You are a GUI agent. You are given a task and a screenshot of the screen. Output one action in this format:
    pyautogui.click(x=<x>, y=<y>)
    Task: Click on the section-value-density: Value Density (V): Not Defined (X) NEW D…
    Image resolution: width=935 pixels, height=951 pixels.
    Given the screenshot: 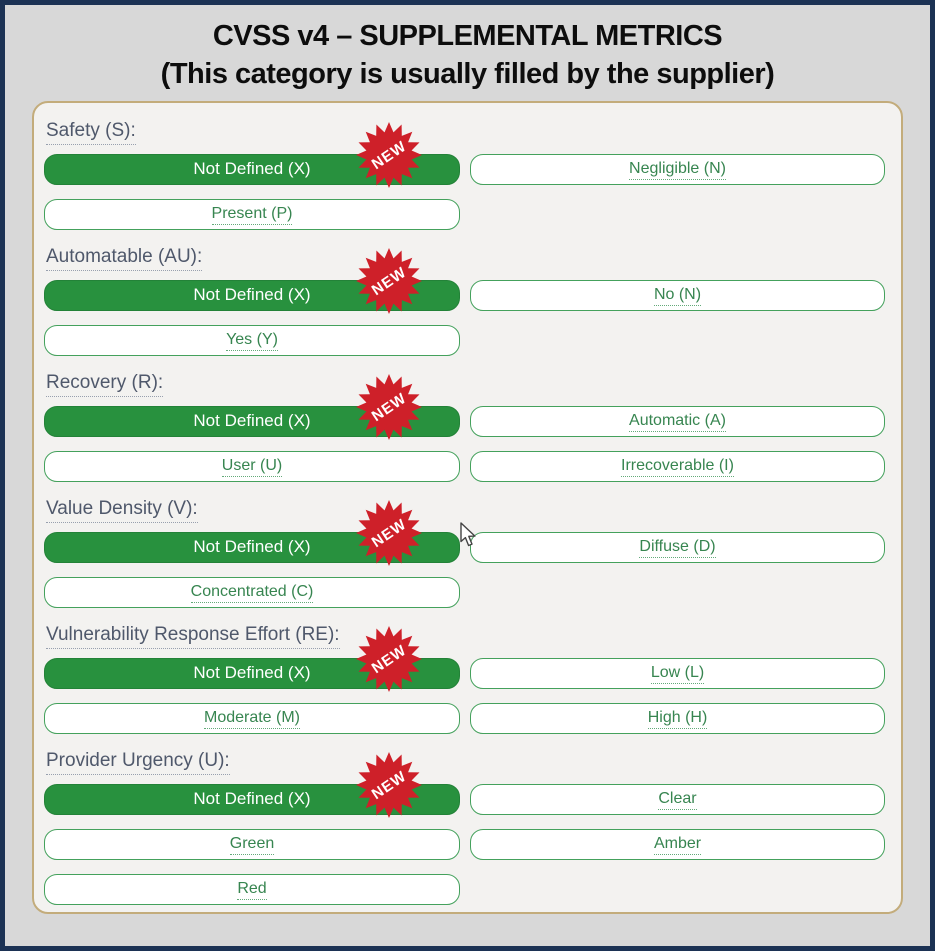 What is the action you would take?
    pyautogui.click(x=464, y=553)
    